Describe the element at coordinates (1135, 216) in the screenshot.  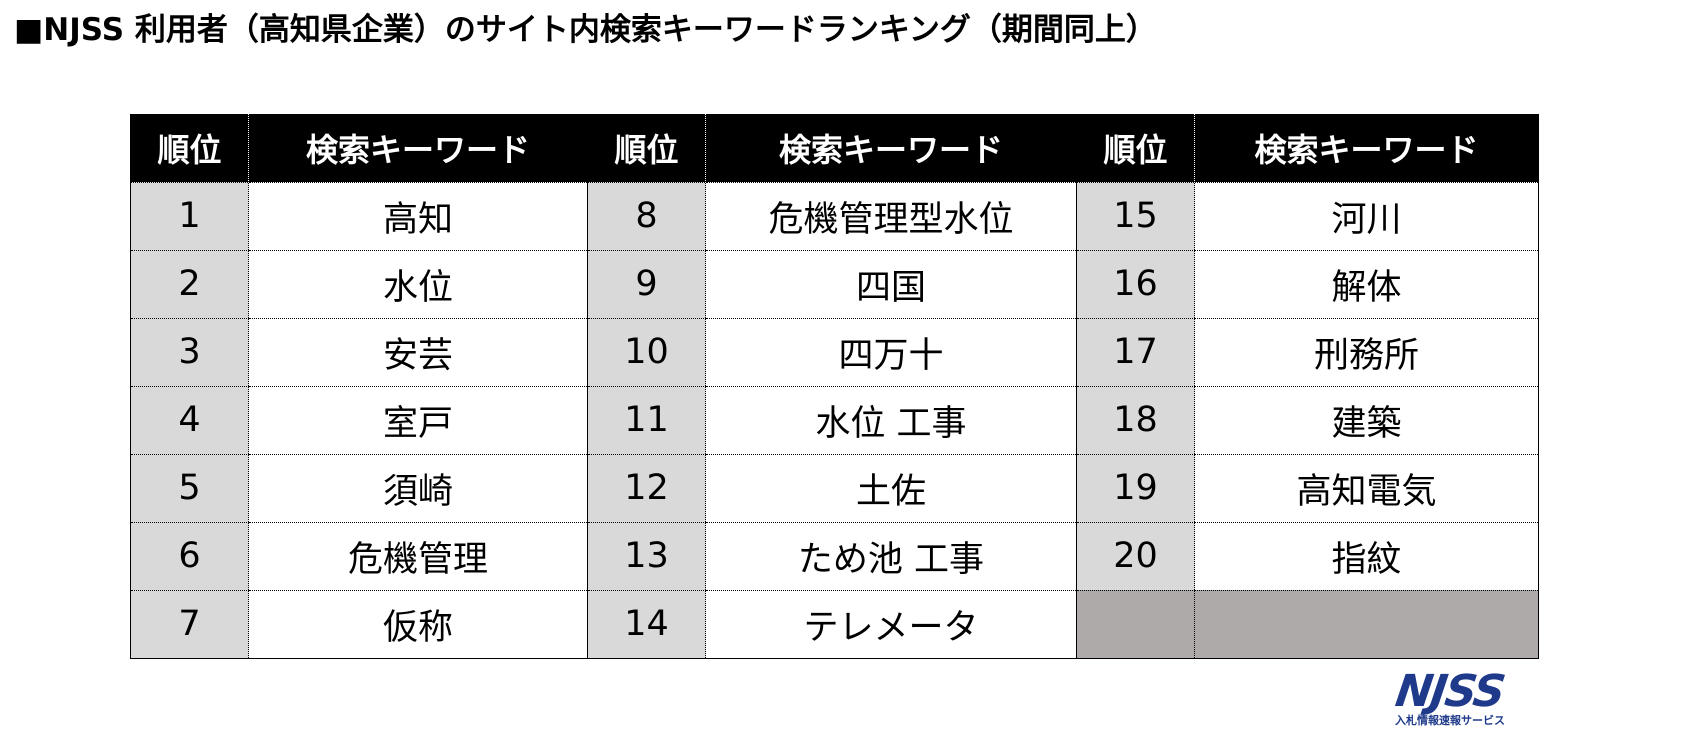
I see `rank-cell: 15` at that location.